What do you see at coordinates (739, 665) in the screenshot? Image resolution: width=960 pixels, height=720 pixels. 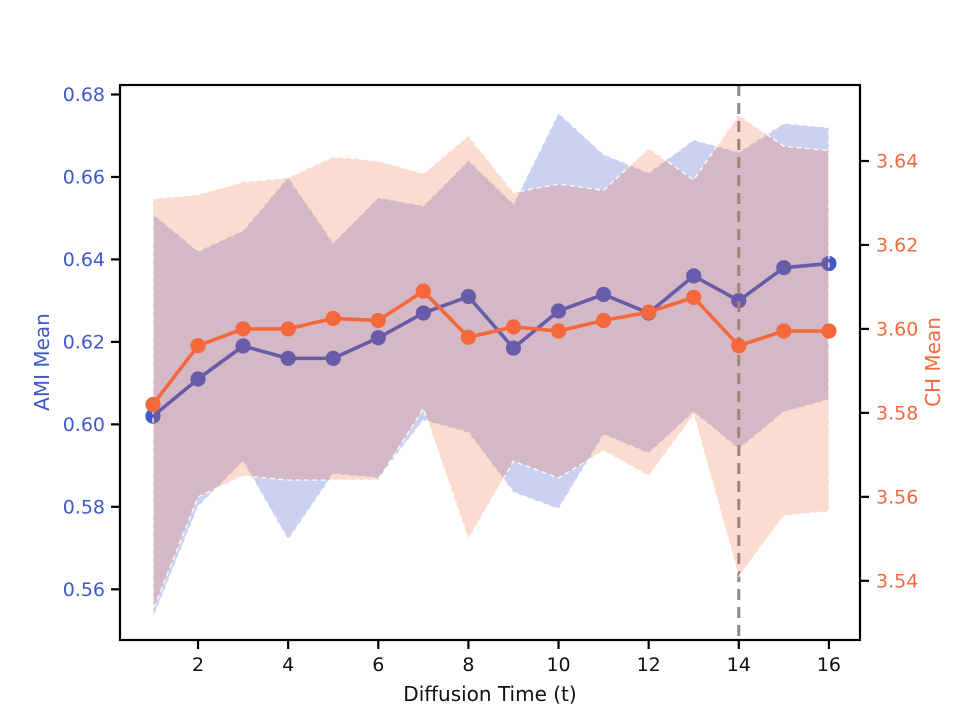 I see `x-tick-label: 14` at bounding box center [739, 665].